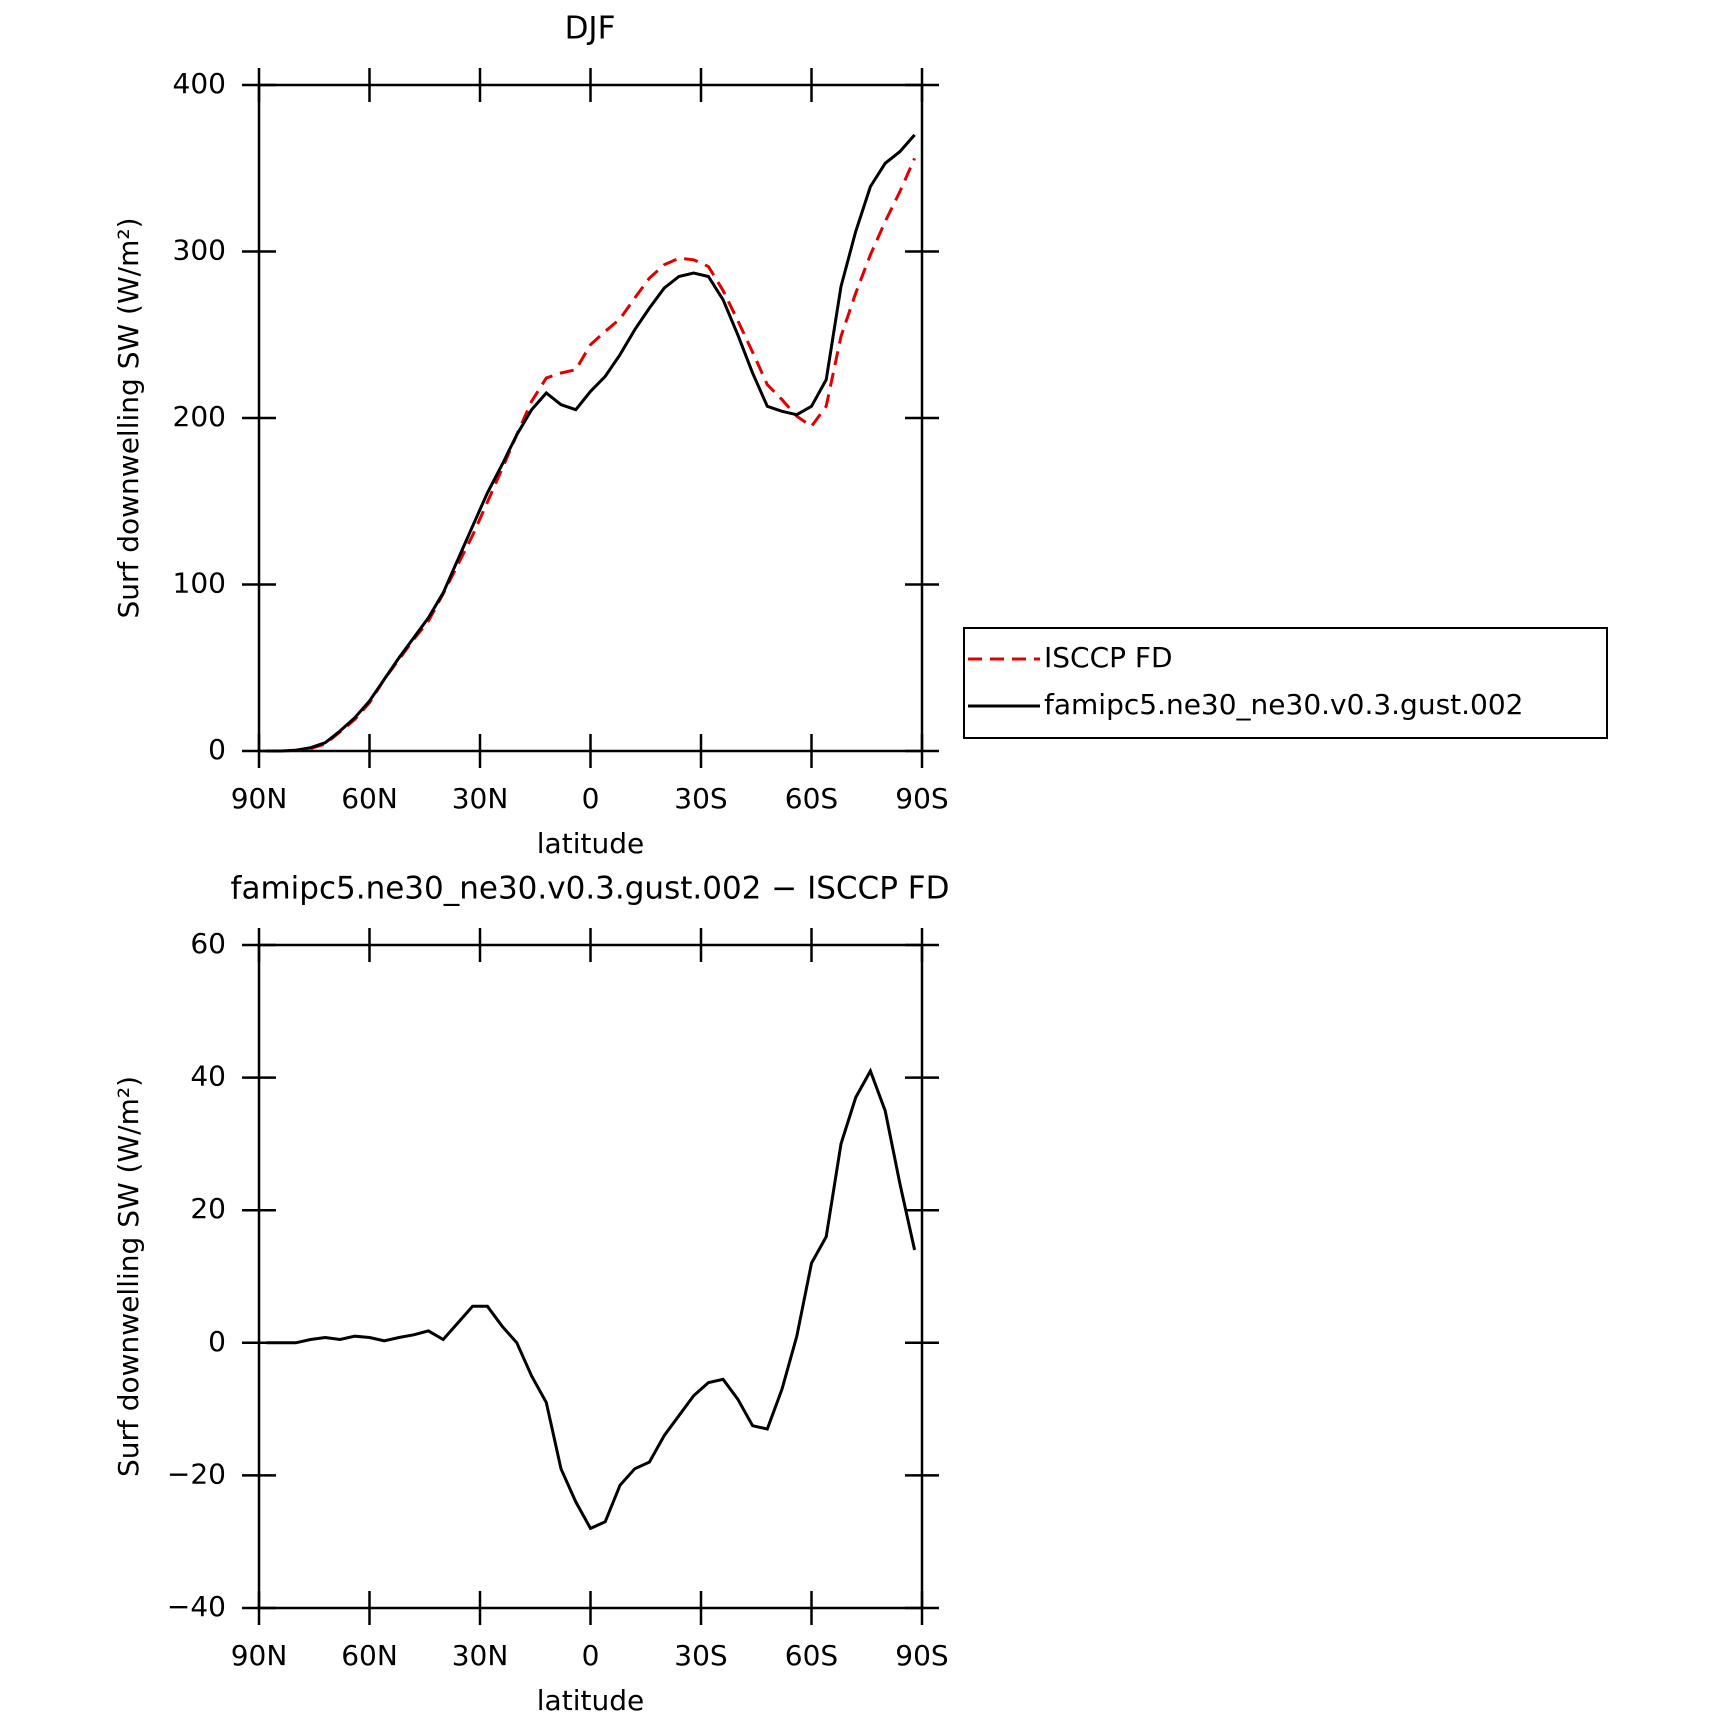  What do you see at coordinates (199, 583) in the screenshot?
I see `y-tick-label: 100` at bounding box center [199, 583].